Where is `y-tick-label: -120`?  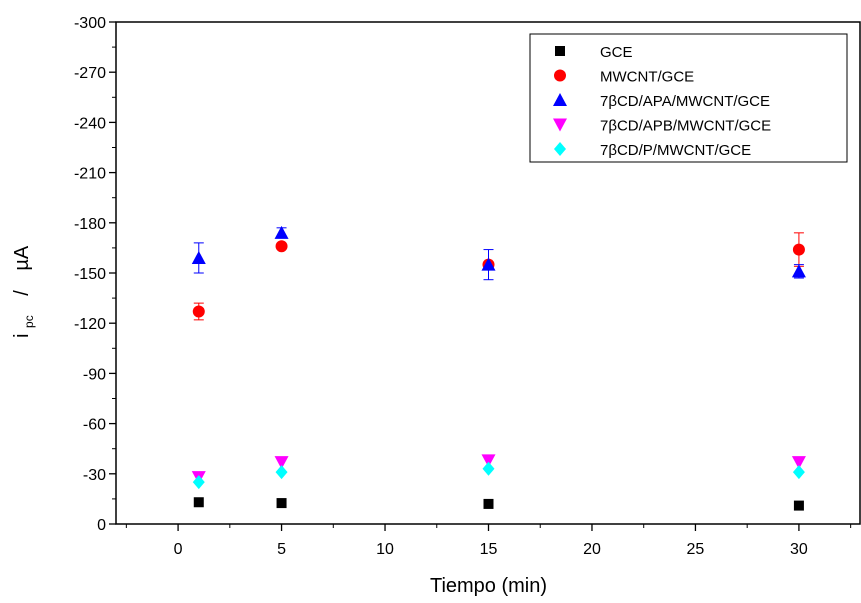 y-tick-label: -120 is located at coordinates (90, 324).